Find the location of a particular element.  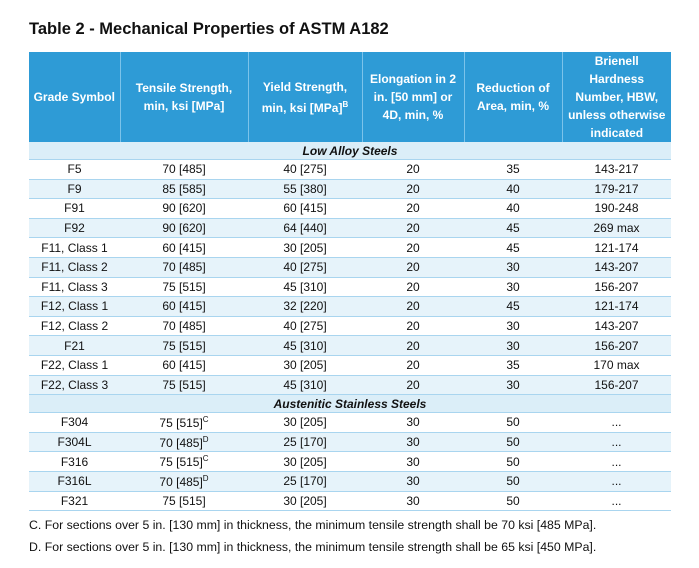

table-cell: F12, Class 1 is located at coordinates (74, 306).